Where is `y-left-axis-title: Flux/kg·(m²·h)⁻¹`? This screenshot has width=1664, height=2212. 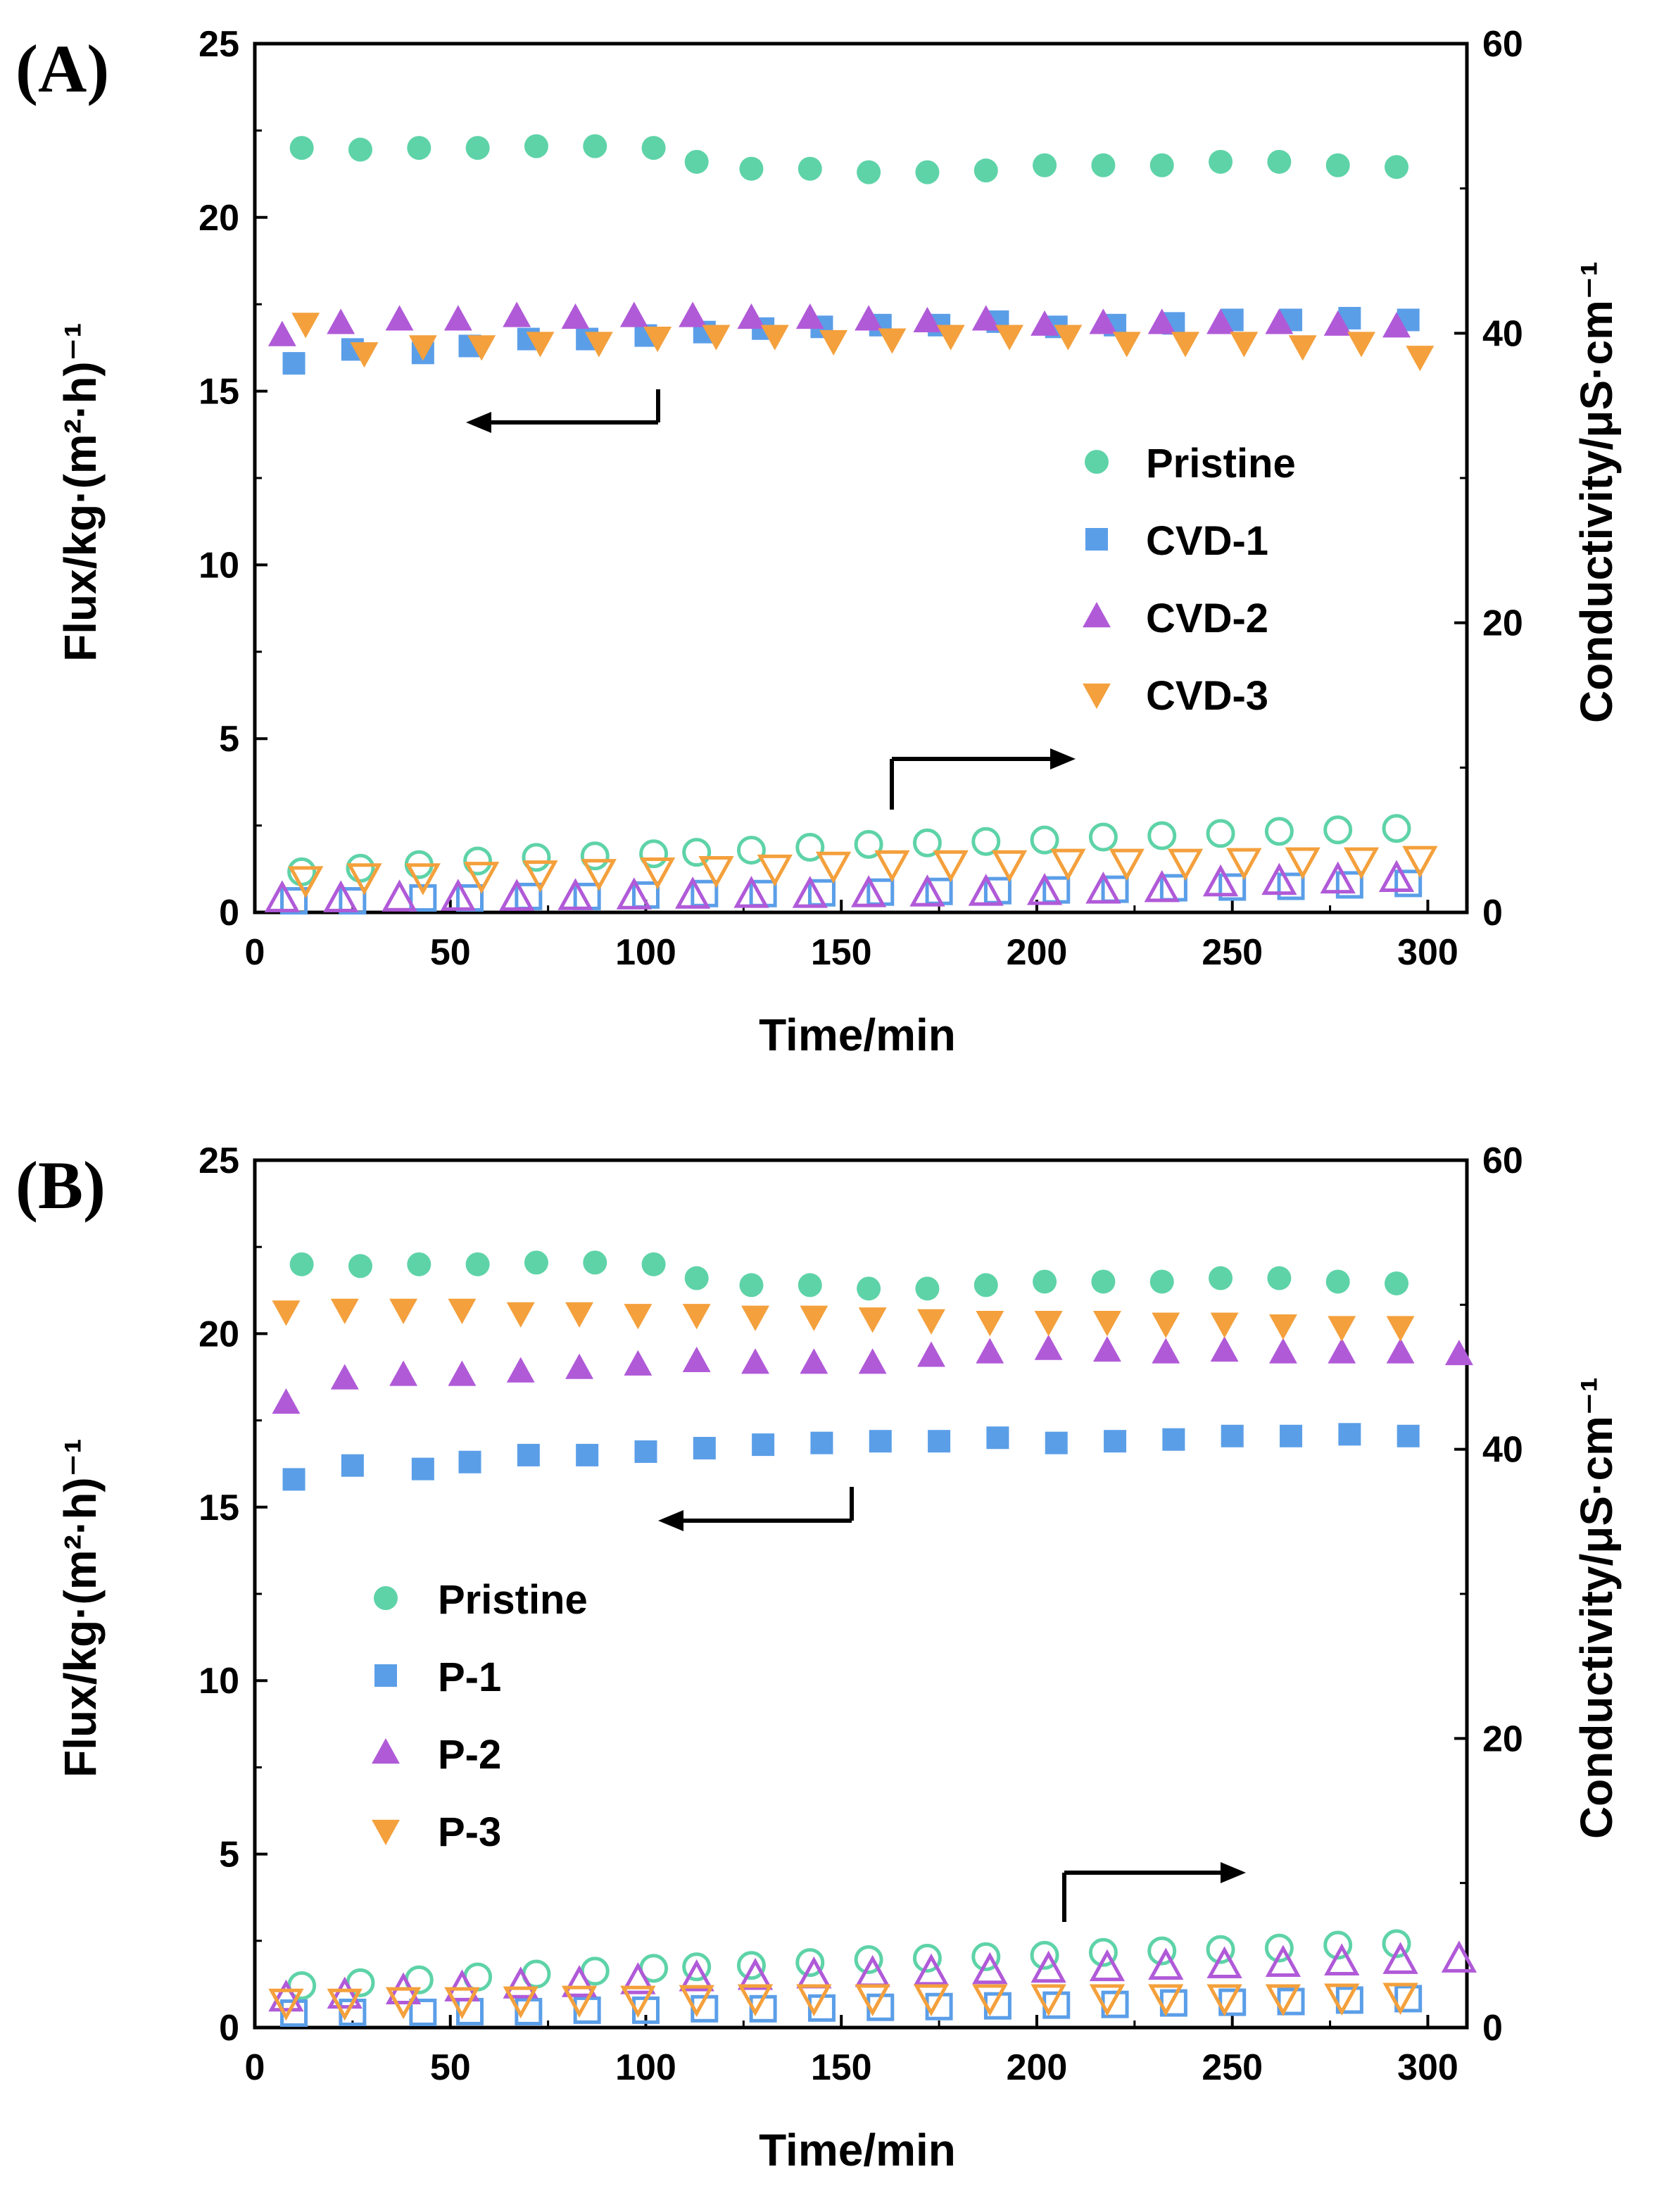 y-left-axis-title: Flux/kg·(m²·h)⁻¹ is located at coordinates (80, 1608).